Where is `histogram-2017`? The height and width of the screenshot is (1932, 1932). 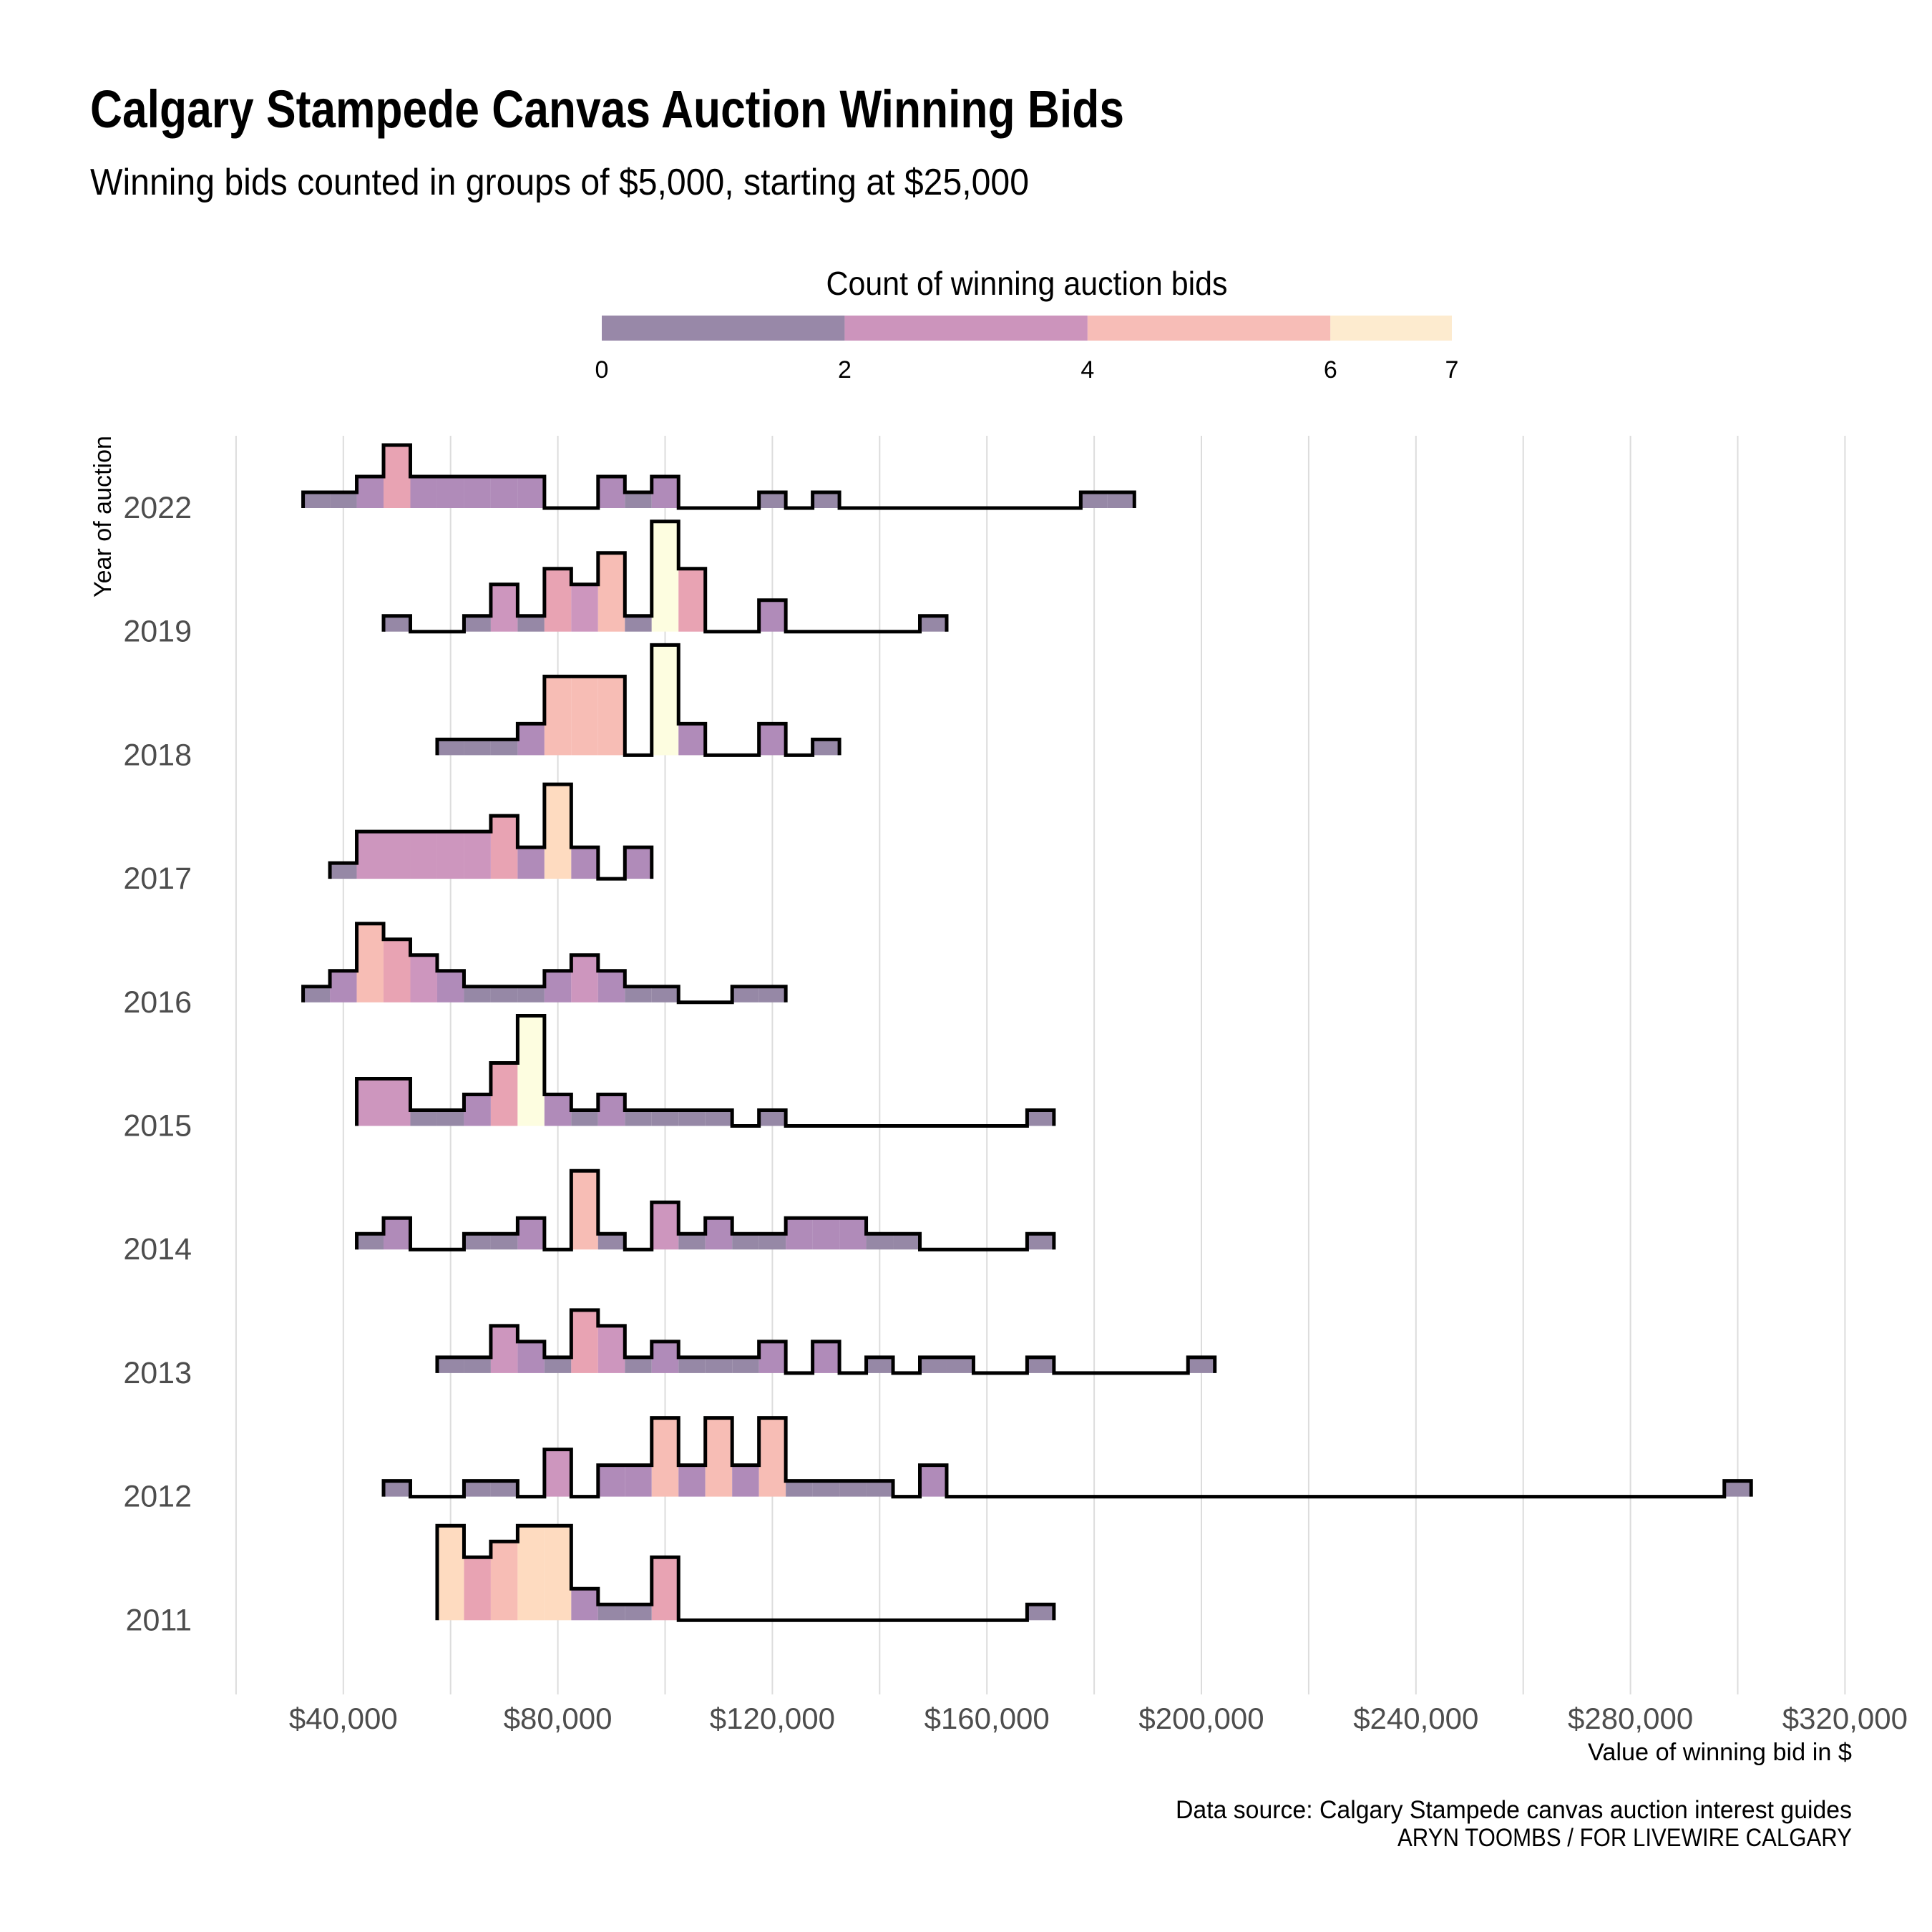
histogram-2017 is located at coordinates (491, 831).